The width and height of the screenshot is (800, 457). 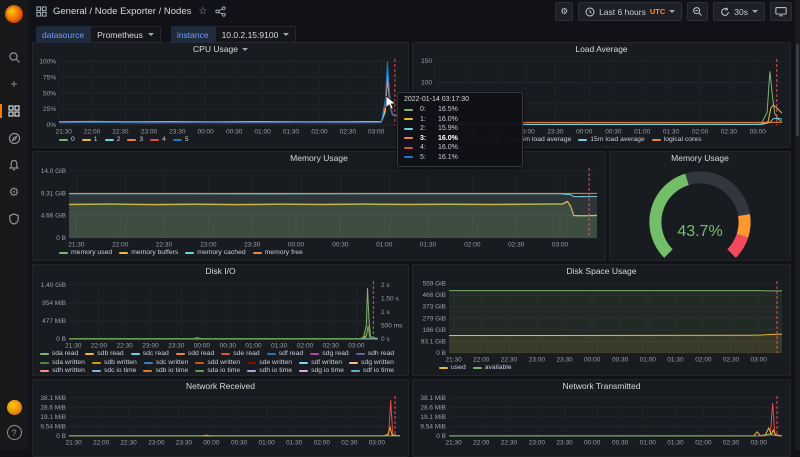 What do you see at coordinates (194, 354) in the screenshot?
I see `legend-item: sdd read` at bounding box center [194, 354].